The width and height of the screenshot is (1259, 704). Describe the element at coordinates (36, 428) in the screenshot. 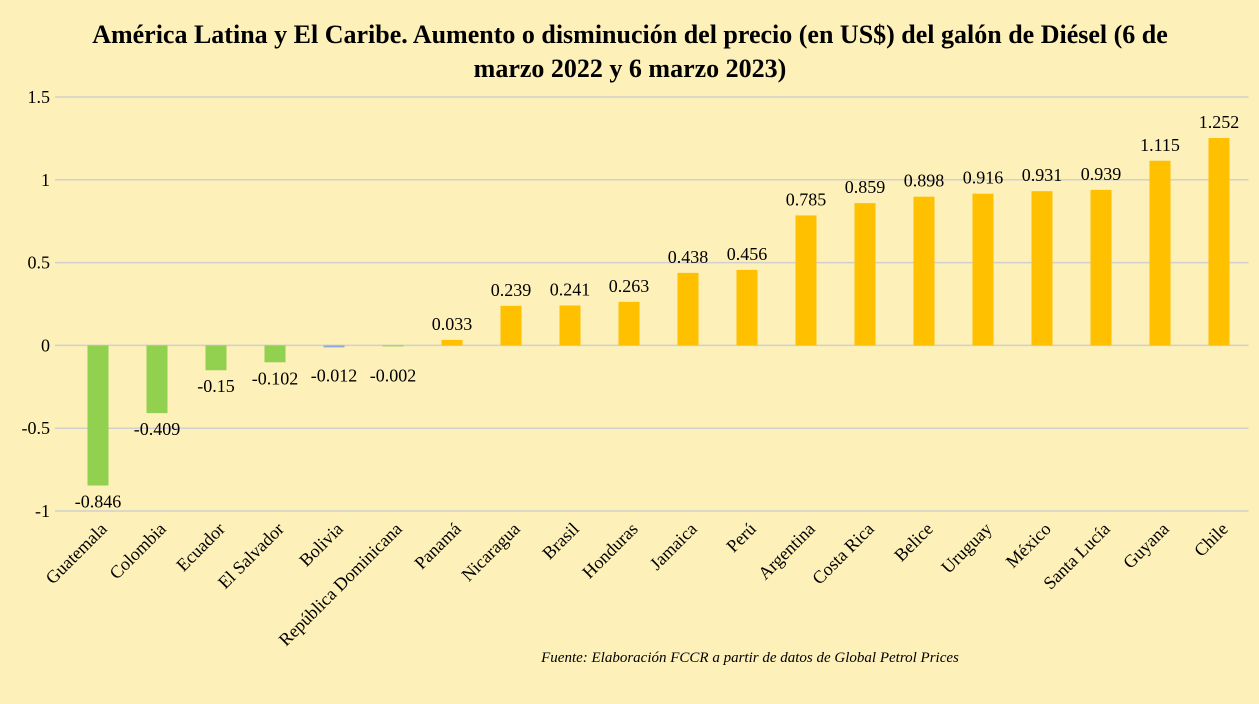

I see `y-tick-label: -0.5` at that location.